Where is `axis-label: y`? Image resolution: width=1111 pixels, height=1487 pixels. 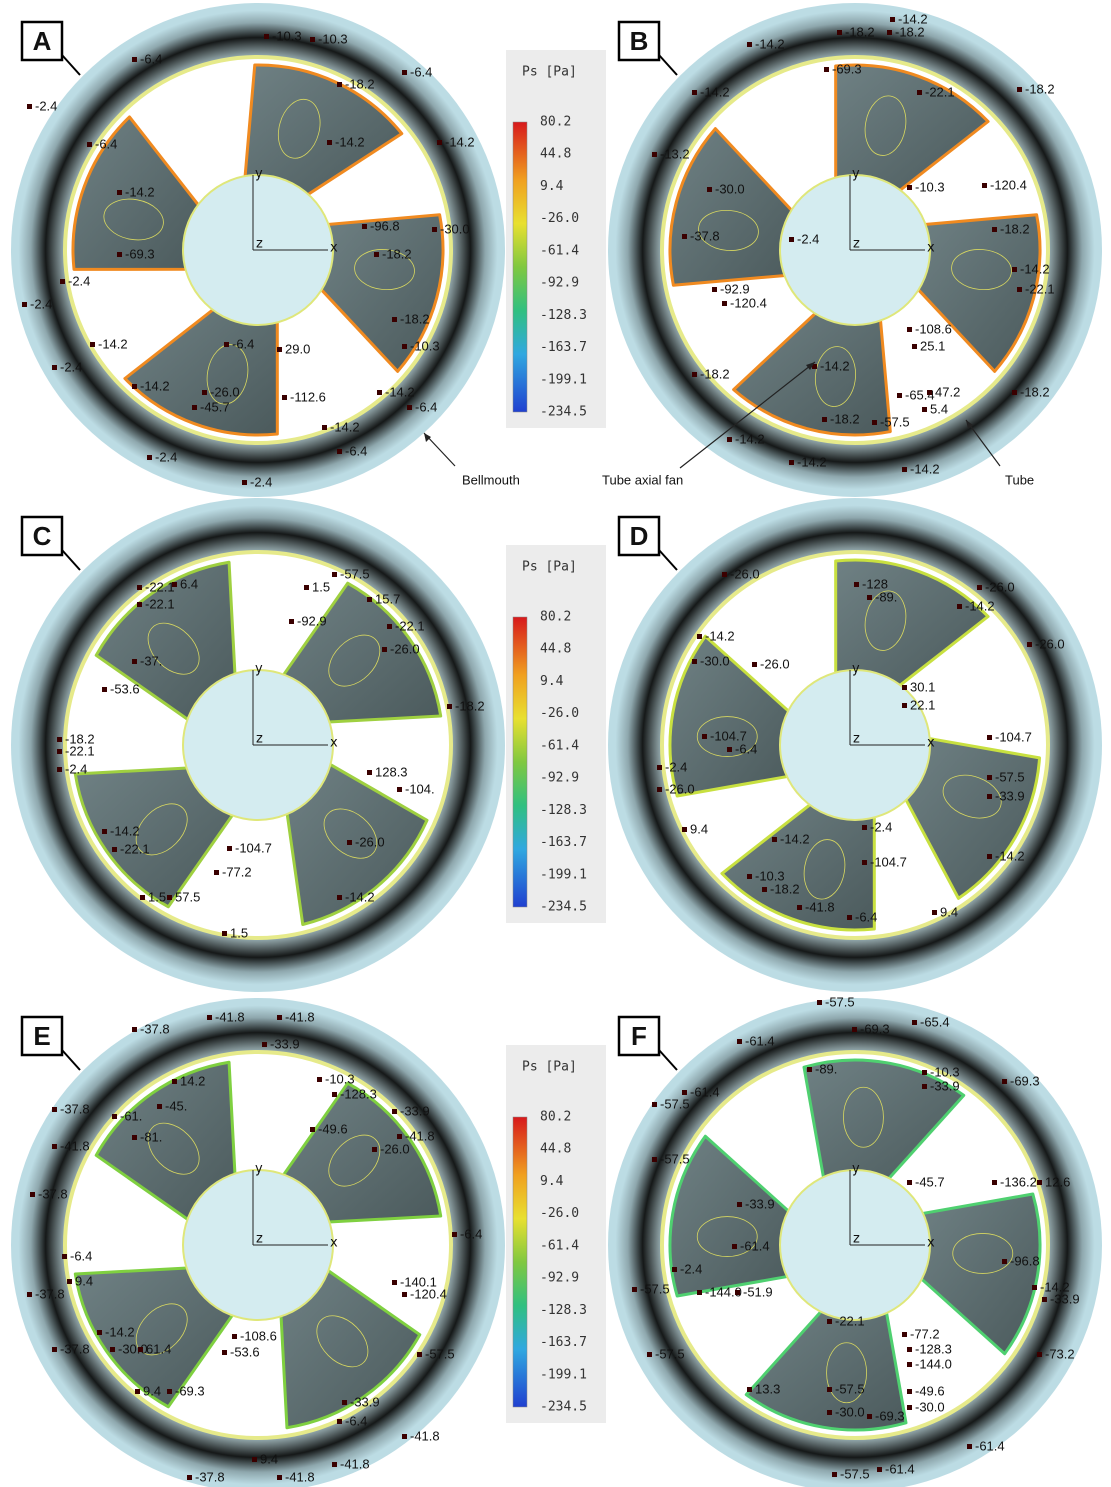
axis-label: y is located at coordinates (259, 669).